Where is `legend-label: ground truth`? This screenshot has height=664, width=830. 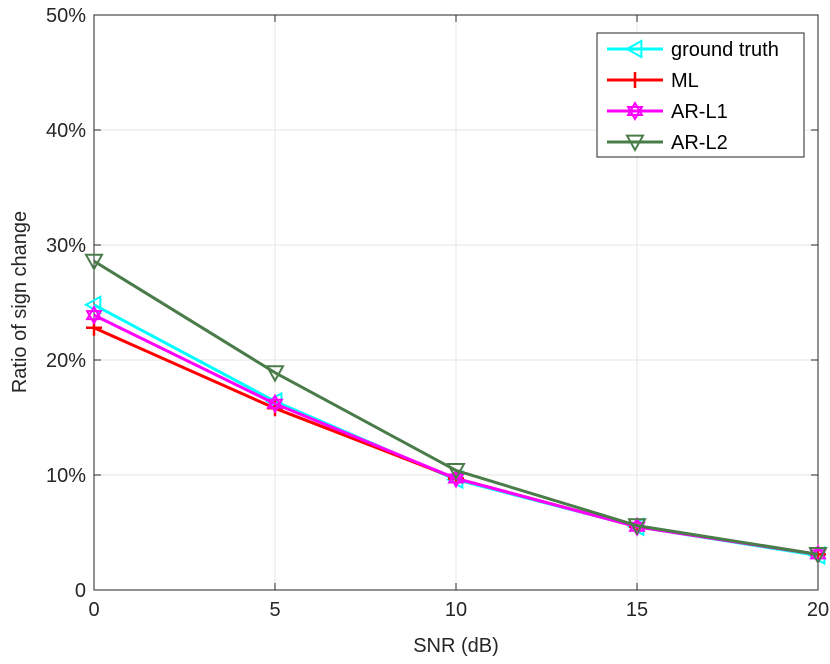 legend-label: ground truth is located at coordinates (725, 50).